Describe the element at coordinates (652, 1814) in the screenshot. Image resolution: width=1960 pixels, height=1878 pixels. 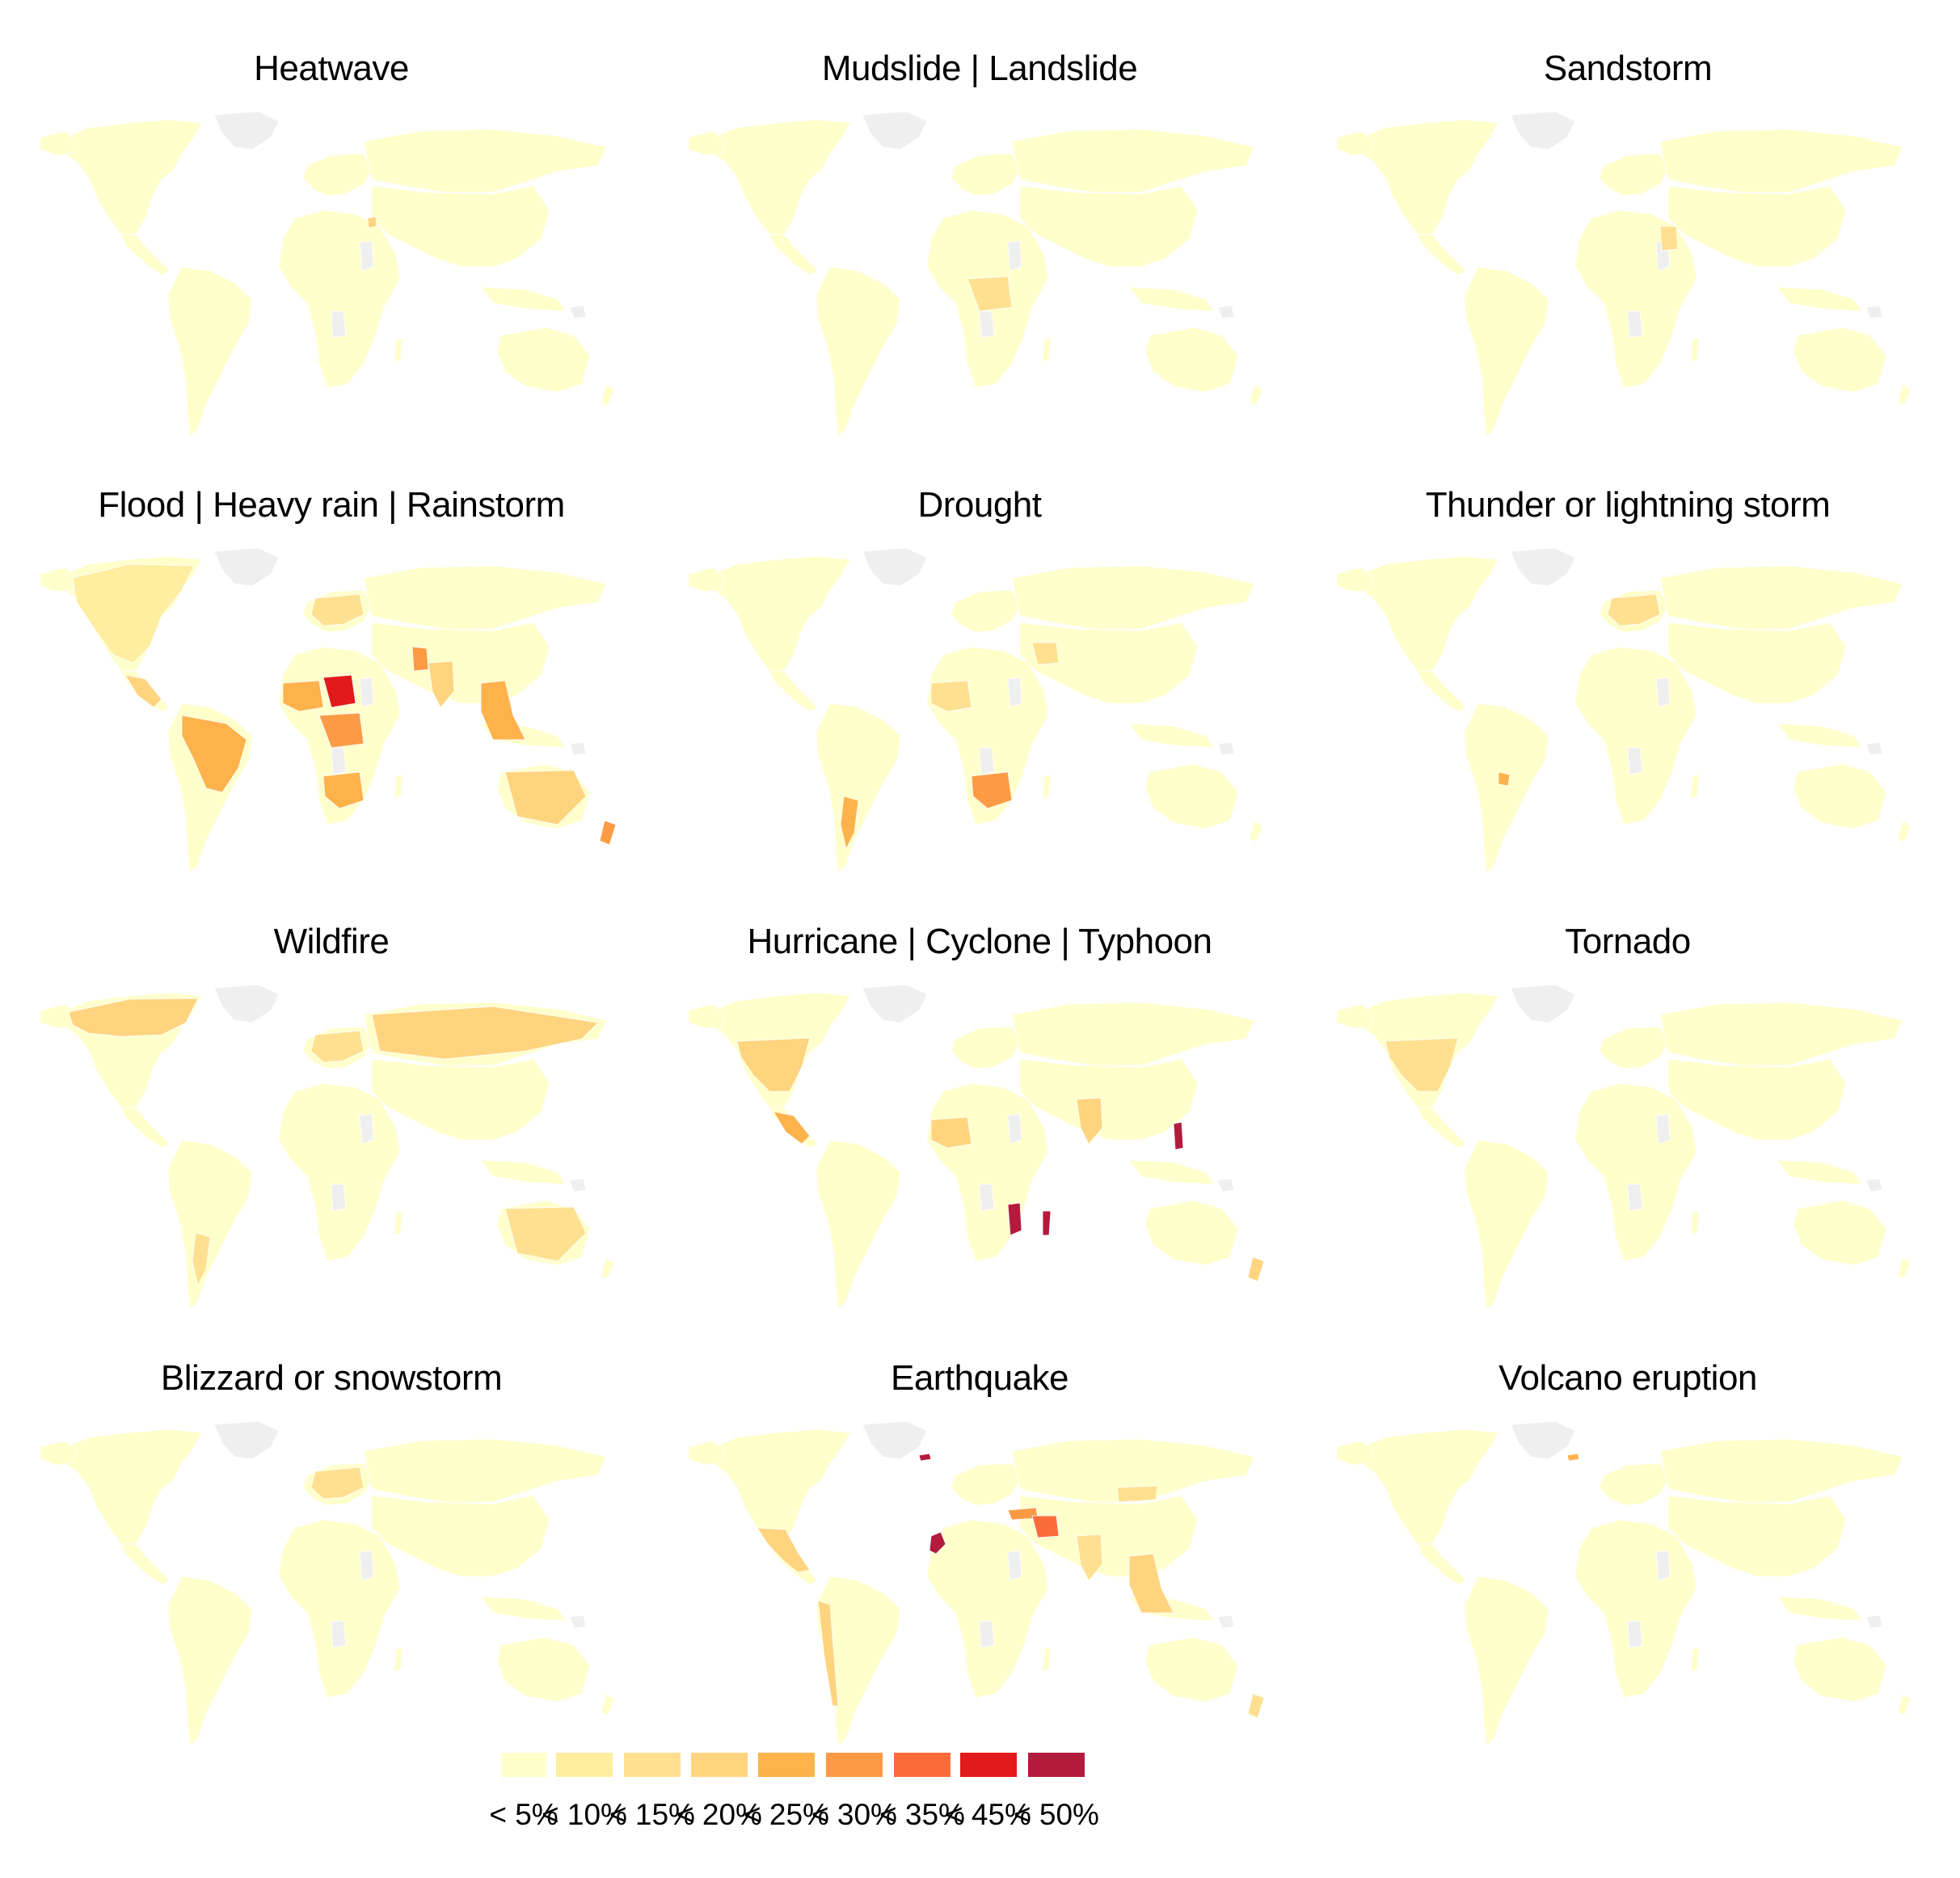
I see `legend-label: < 15%` at that location.